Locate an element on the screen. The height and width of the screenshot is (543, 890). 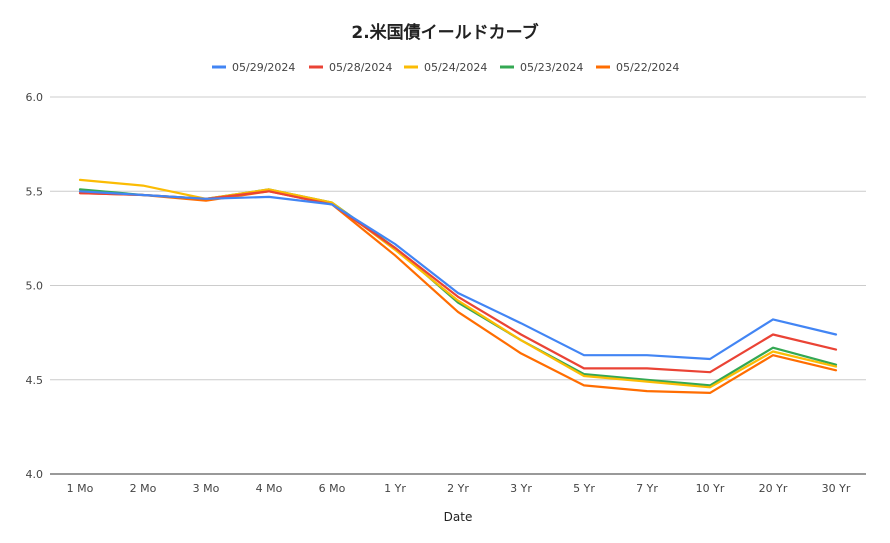
x-tick-label: 4 Mo is located at coordinates (269, 488).